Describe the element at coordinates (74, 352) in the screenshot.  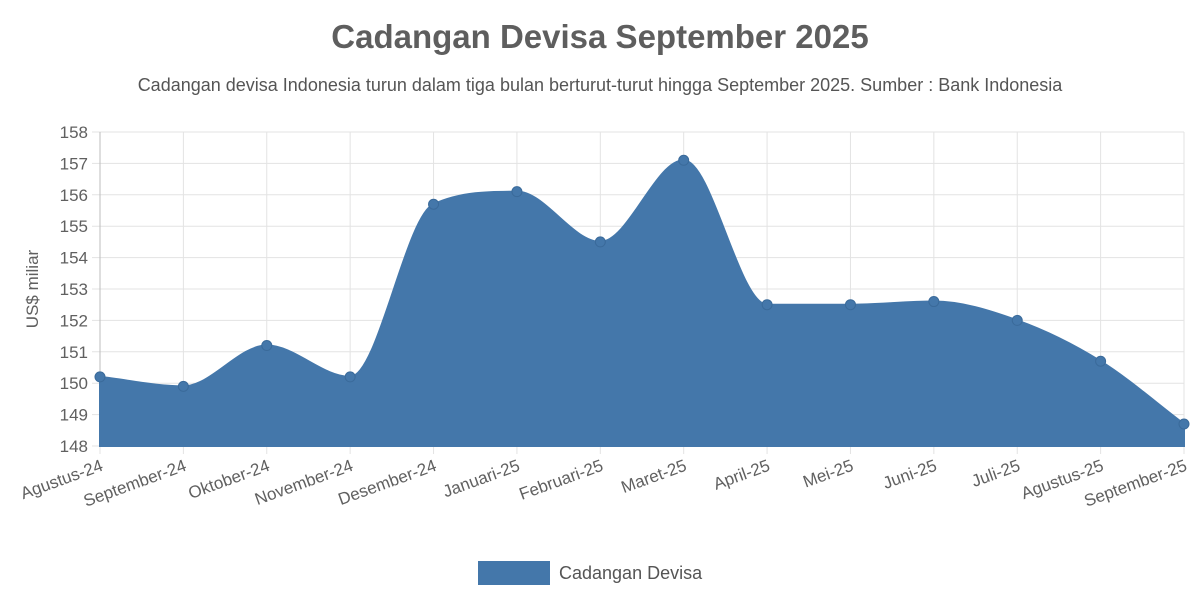
I see `y-tick-label: 151` at that location.